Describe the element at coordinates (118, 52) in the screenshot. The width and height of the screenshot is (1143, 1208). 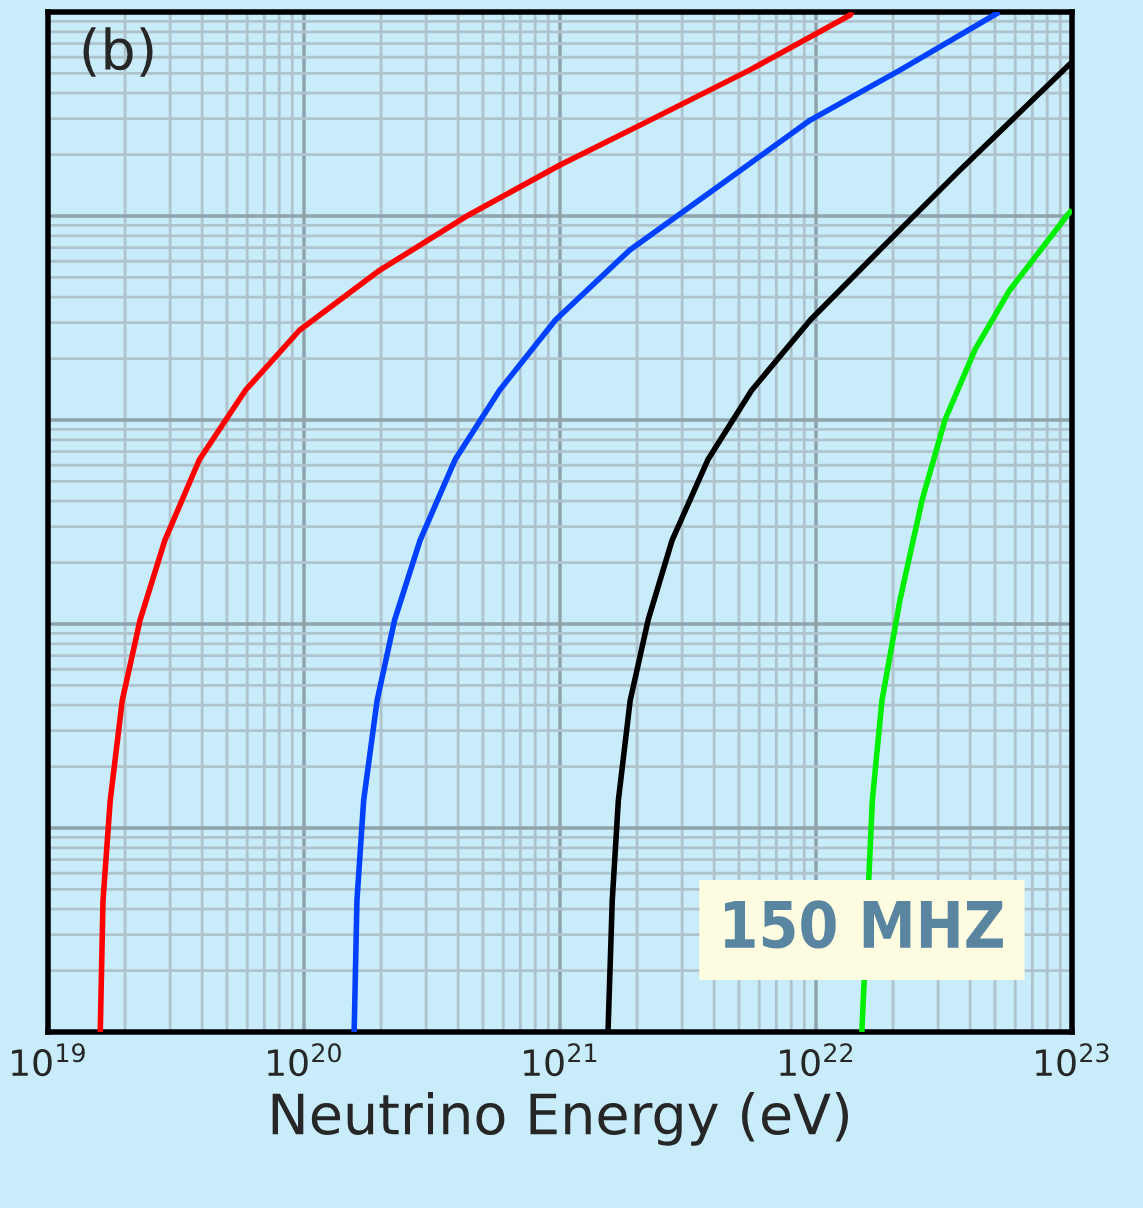
I see `annotation: (b)` at that location.